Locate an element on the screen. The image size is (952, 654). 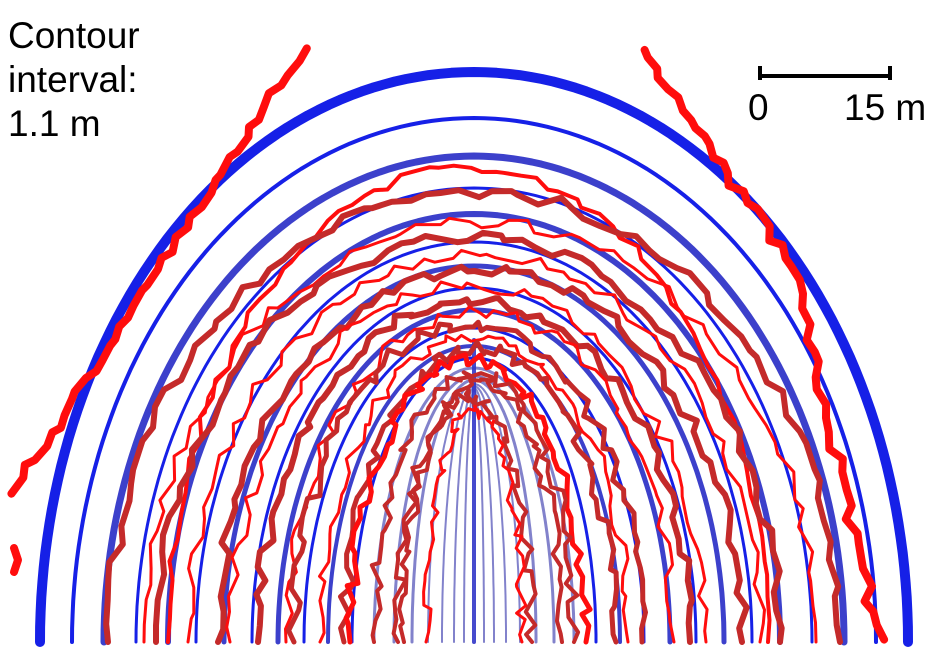
scale-bar: 0 15 m is located at coordinates (848, 97).